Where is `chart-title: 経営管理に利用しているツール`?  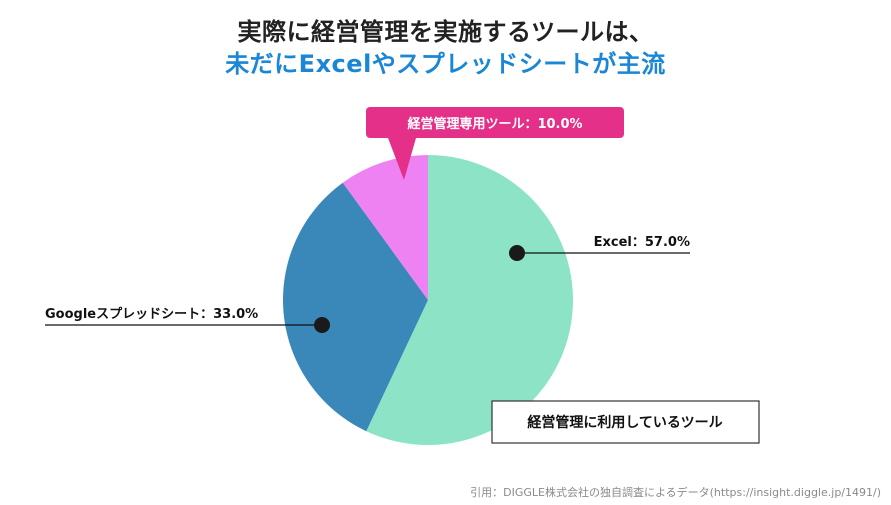 chart-title: 経営管理に利用しているツール is located at coordinates (624, 422).